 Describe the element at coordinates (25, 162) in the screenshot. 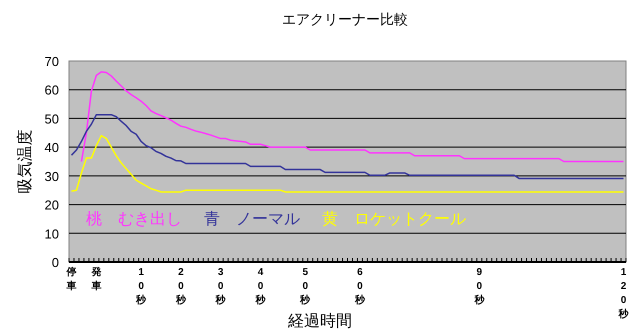

I see `y-axis-title: 吸気温度` at that location.